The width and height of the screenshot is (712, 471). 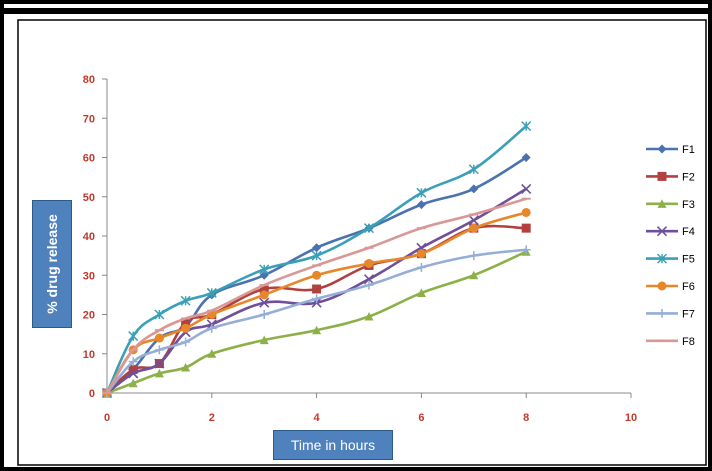 I want to click on legend-label: F6, so click(x=688, y=287).